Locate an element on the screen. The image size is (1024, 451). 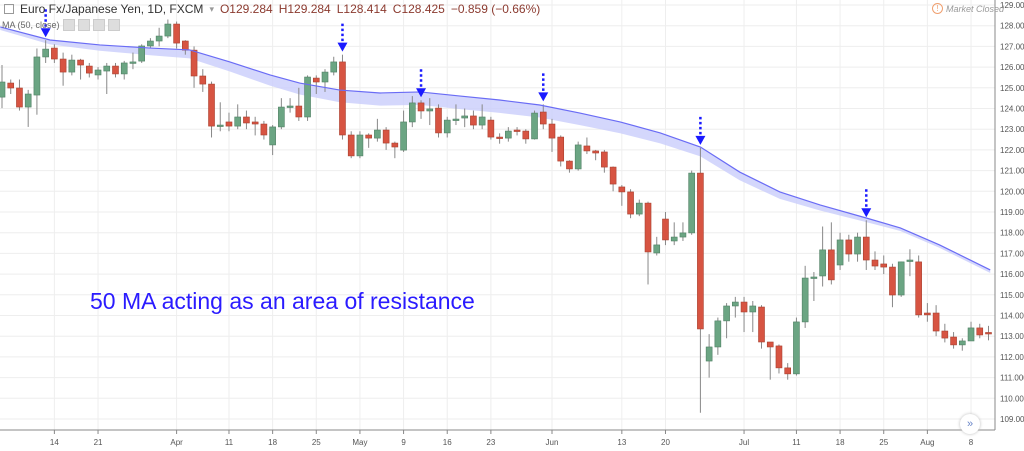
settings-icon is located at coordinates (83, 25).